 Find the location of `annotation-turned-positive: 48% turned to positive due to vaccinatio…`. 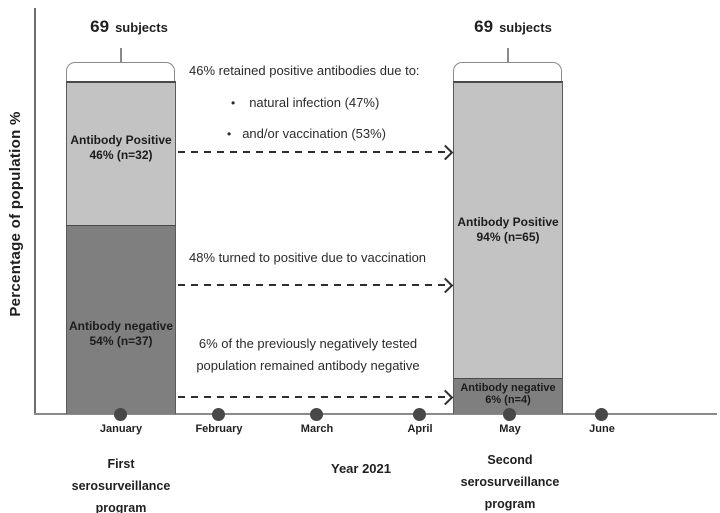

annotation-turned-positive: 48% turned to positive due to vaccinatio… is located at coordinates (308, 257).